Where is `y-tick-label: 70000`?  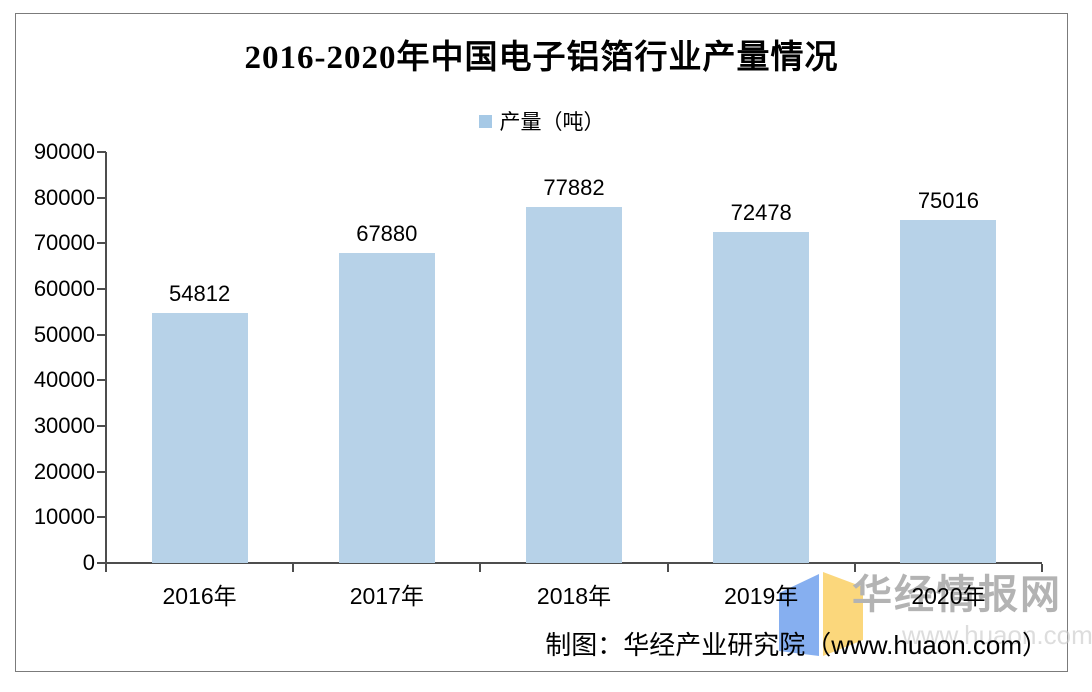
y-tick-label: 70000 is located at coordinates (64, 243).